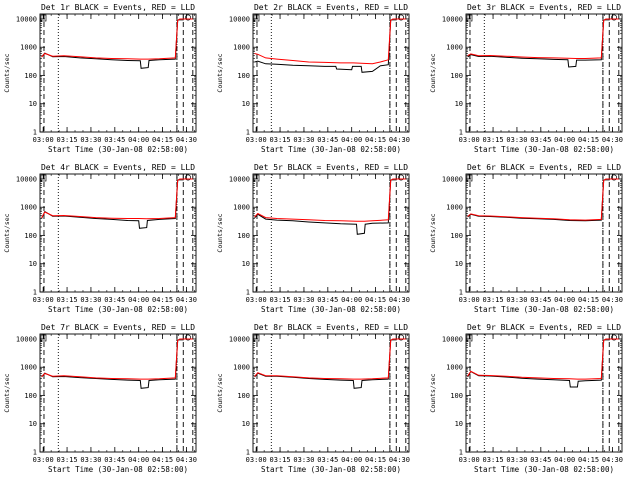 This screenshot has height=484, width=640. What do you see at coordinates (544, 167) in the screenshot?
I see `panel-title: Det 6r BLACK = Events, RED = LLD` at bounding box center [544, 167].